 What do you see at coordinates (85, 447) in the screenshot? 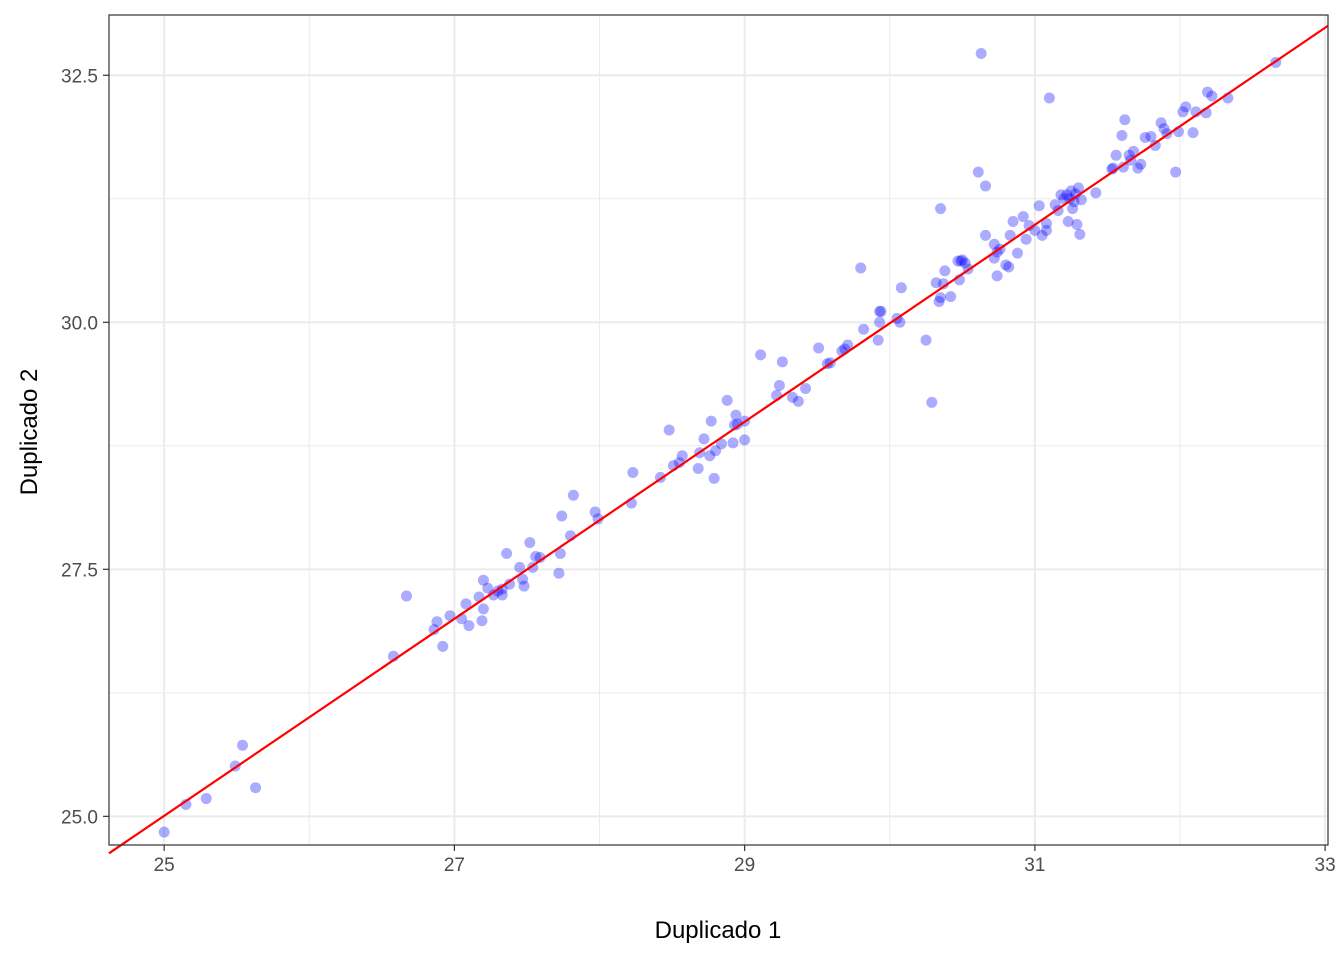
I see `y-axis-ticks: 25.0 27.5 30.0 32.5` at bounding box center [85, 447].